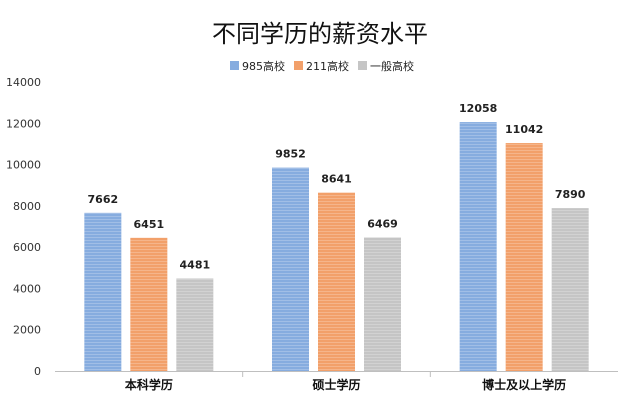  I want to click on legend: 985高校 211高校 一般高校, so click(322, 66).